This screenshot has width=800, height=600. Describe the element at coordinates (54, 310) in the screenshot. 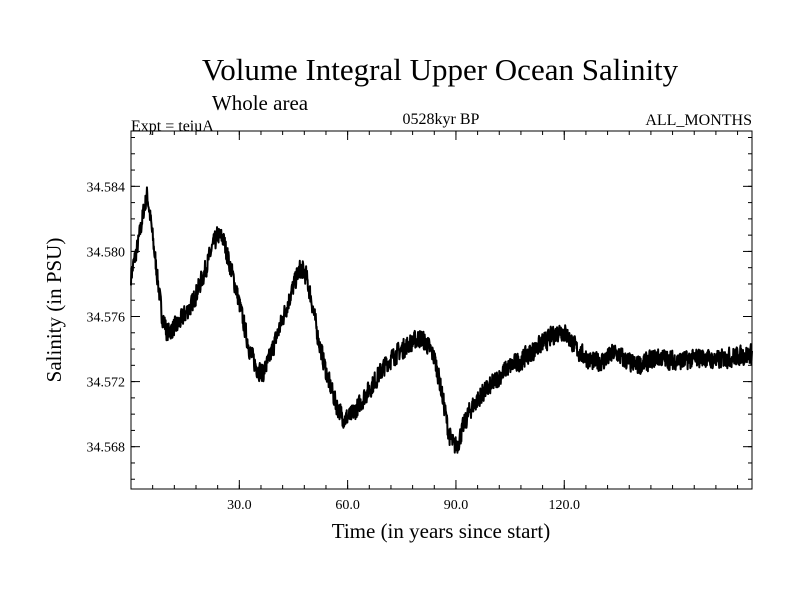

I see `y-axis-label: Salinity (in PSU)` at that location.